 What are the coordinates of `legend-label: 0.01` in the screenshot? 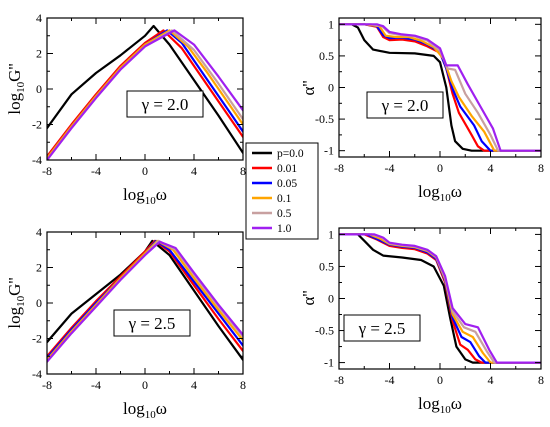 It's located at (287, 169).